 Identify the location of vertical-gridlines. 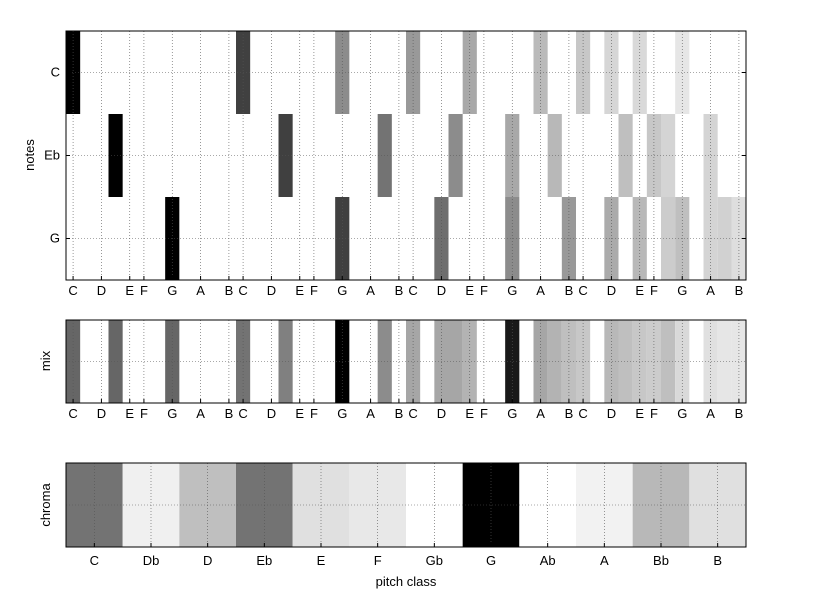
(406, 361).